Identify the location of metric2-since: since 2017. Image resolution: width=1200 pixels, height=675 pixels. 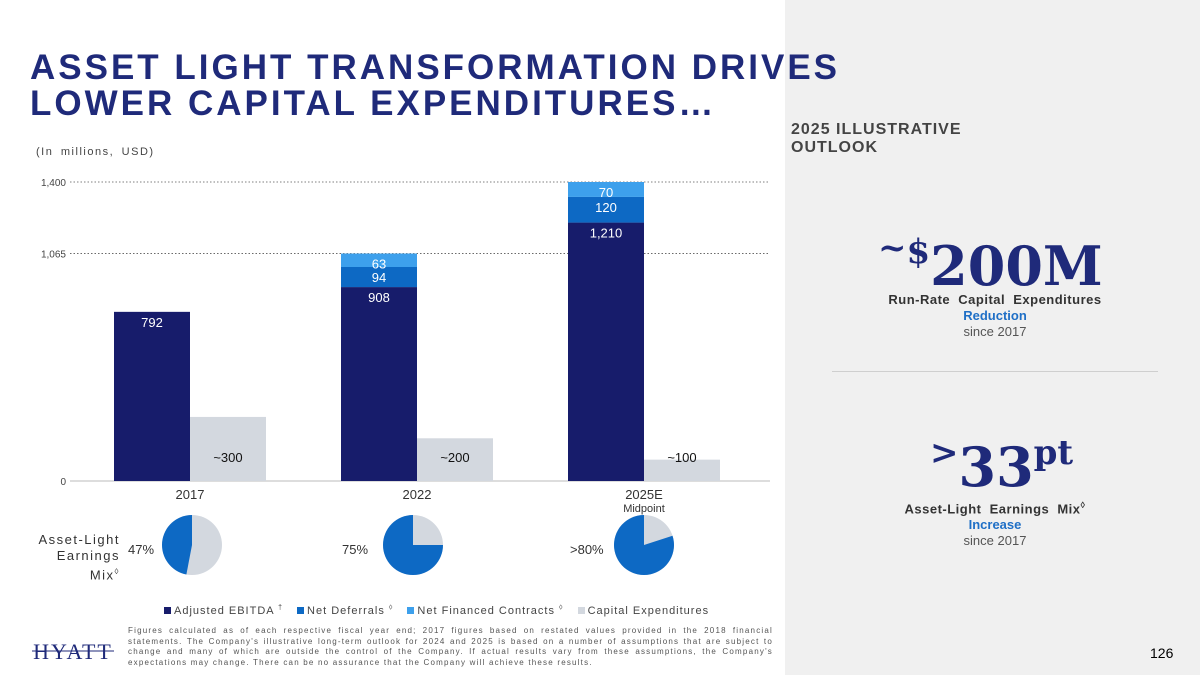
(995, 541).